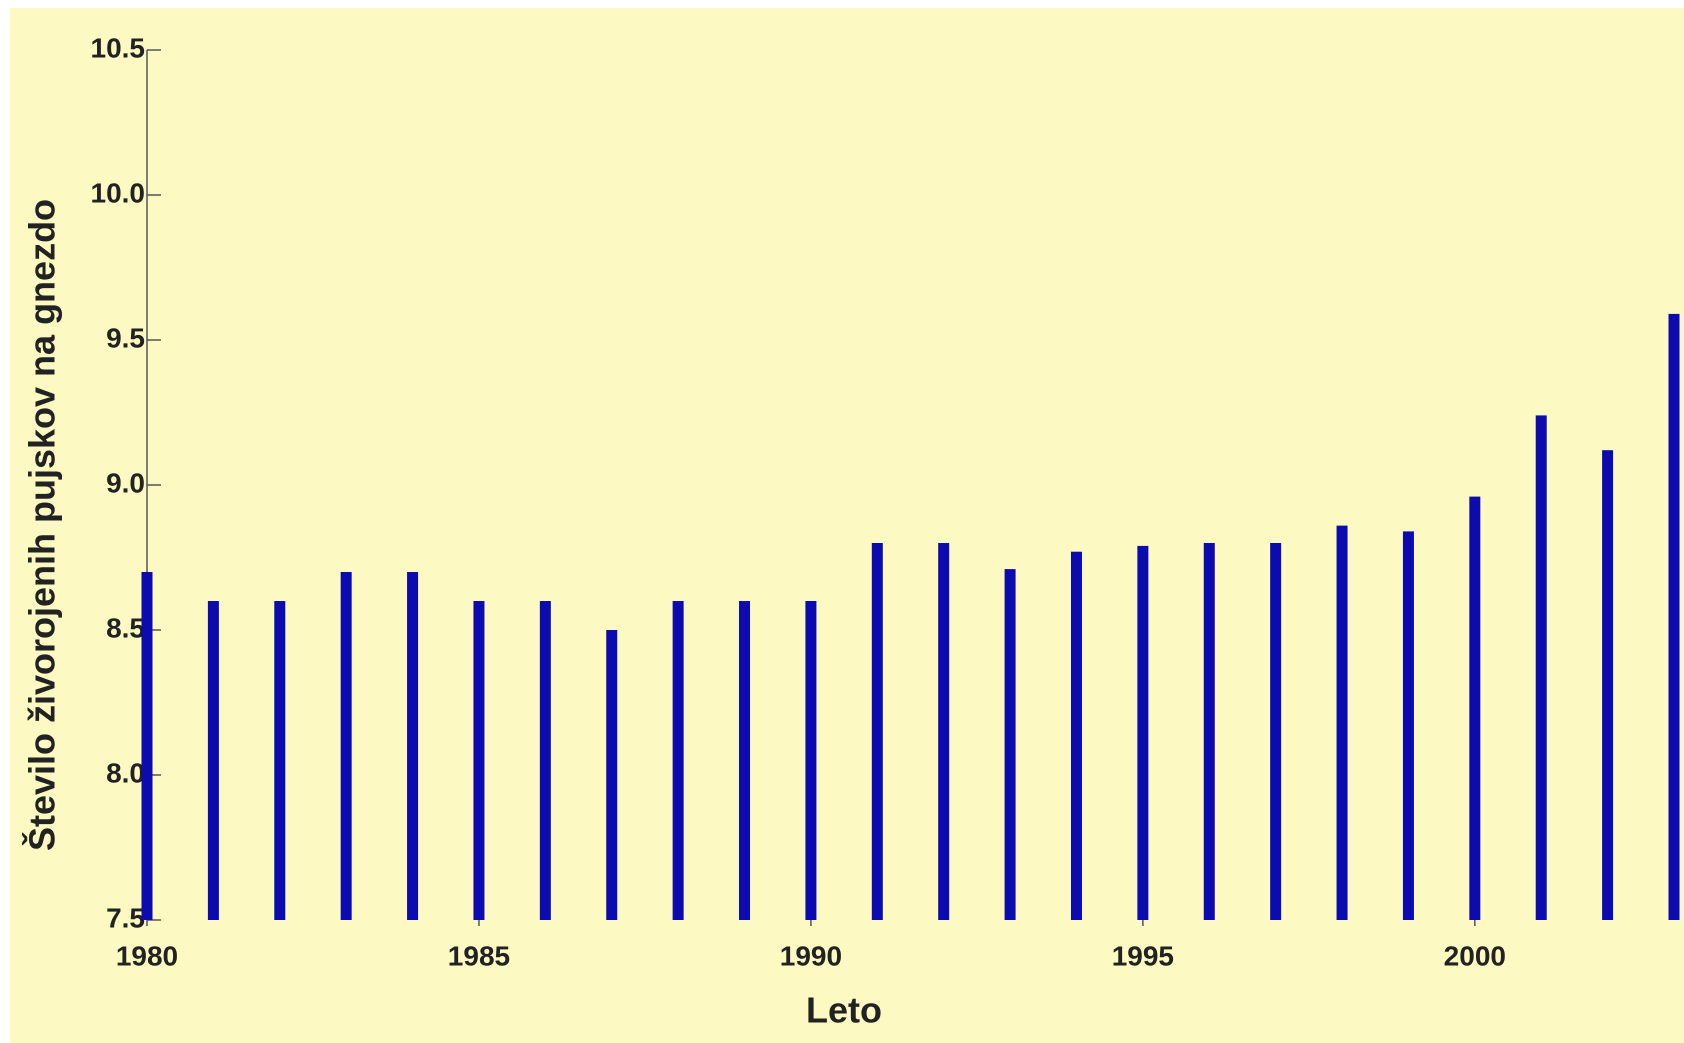 The height and width of the screenshot is (1043, 1684). Describe the element at coordinates (42, 525) in the screenshot. I see `y-axis-title: Število živorojenih pujskov na gnezdo` at that location.